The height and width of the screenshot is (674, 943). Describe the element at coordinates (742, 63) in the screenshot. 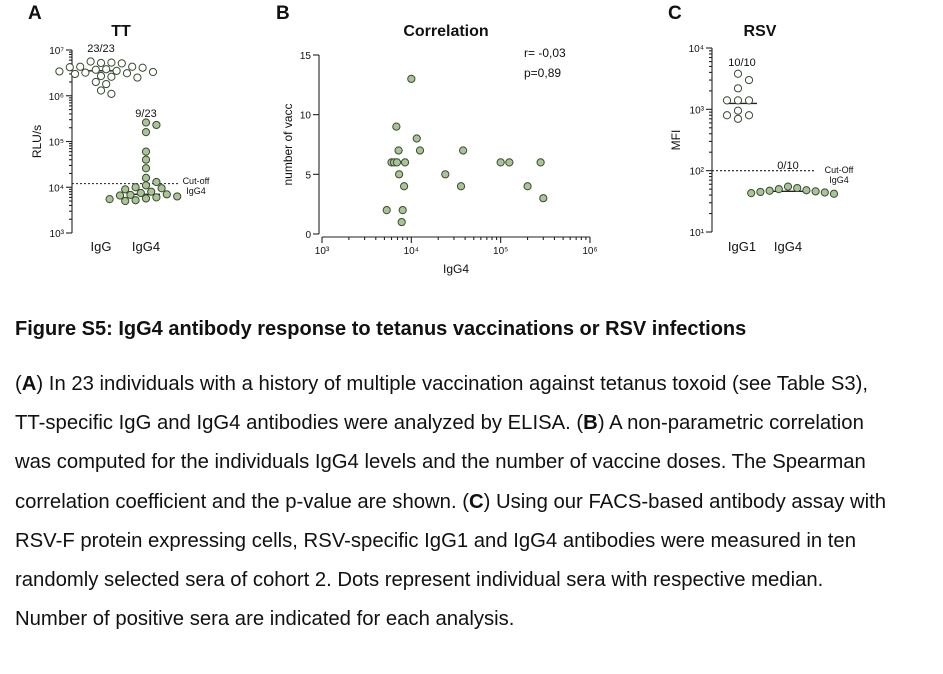

I see `panel-c-count-label: 10/10` at that location.